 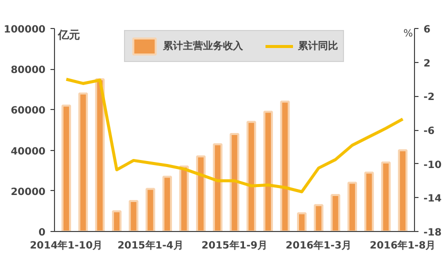 I want to click on y-axis-title: 亿元, so click(x=68, y=35).